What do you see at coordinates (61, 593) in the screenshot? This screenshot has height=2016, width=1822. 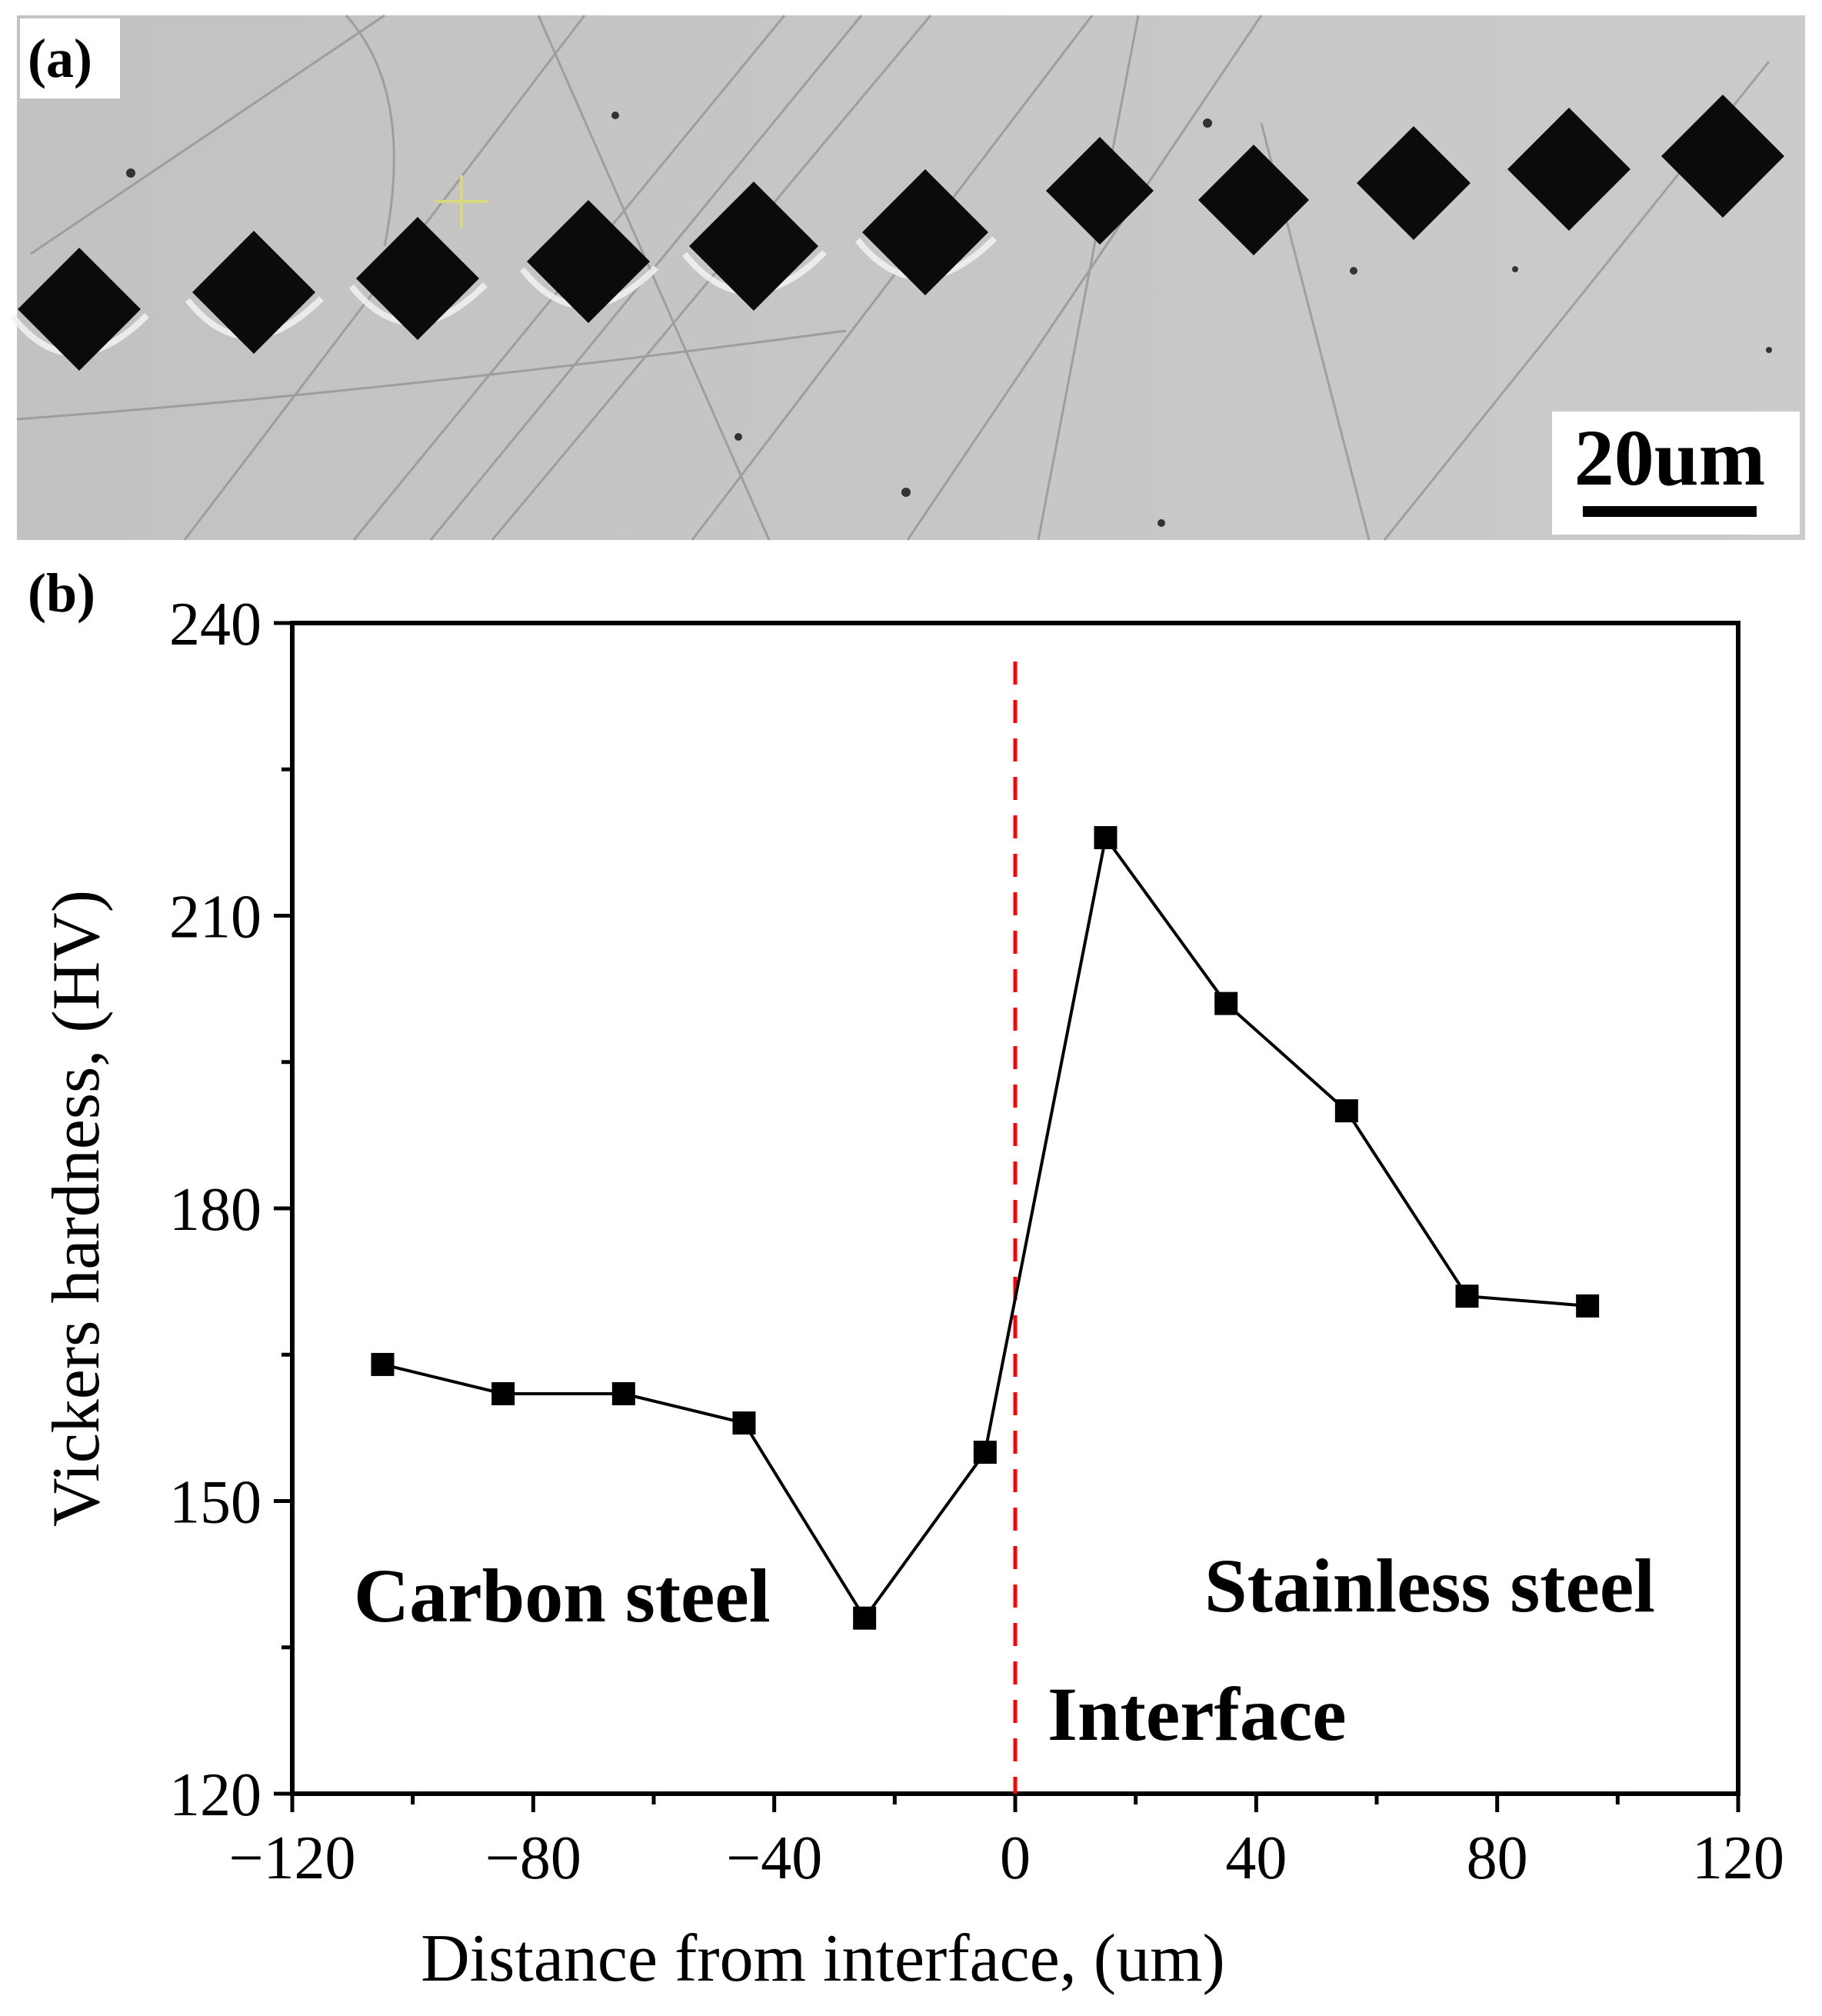 I see `panel-b-label: (b)` at bounding box center [61, 593].